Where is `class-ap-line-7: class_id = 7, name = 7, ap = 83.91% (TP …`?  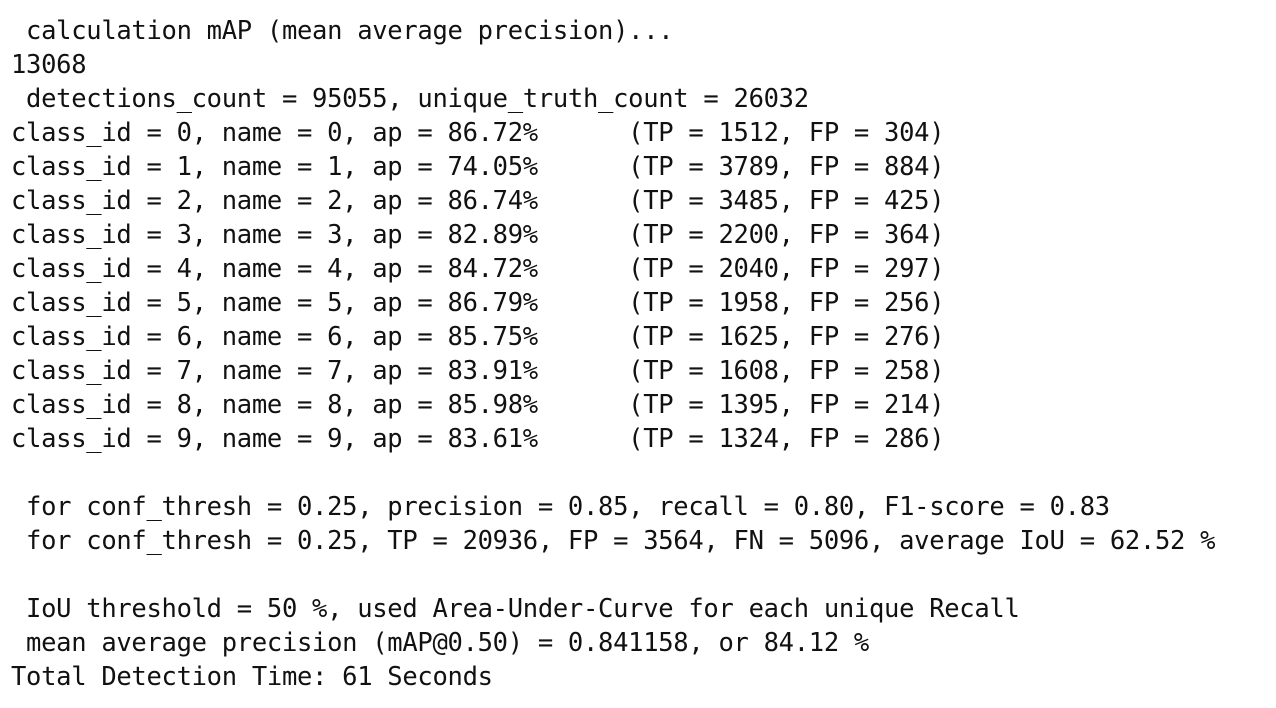 class-ap-line-7: class_id = 7, name = 7, ap = 83.91% (TP … is located at coordinates (478, 371).